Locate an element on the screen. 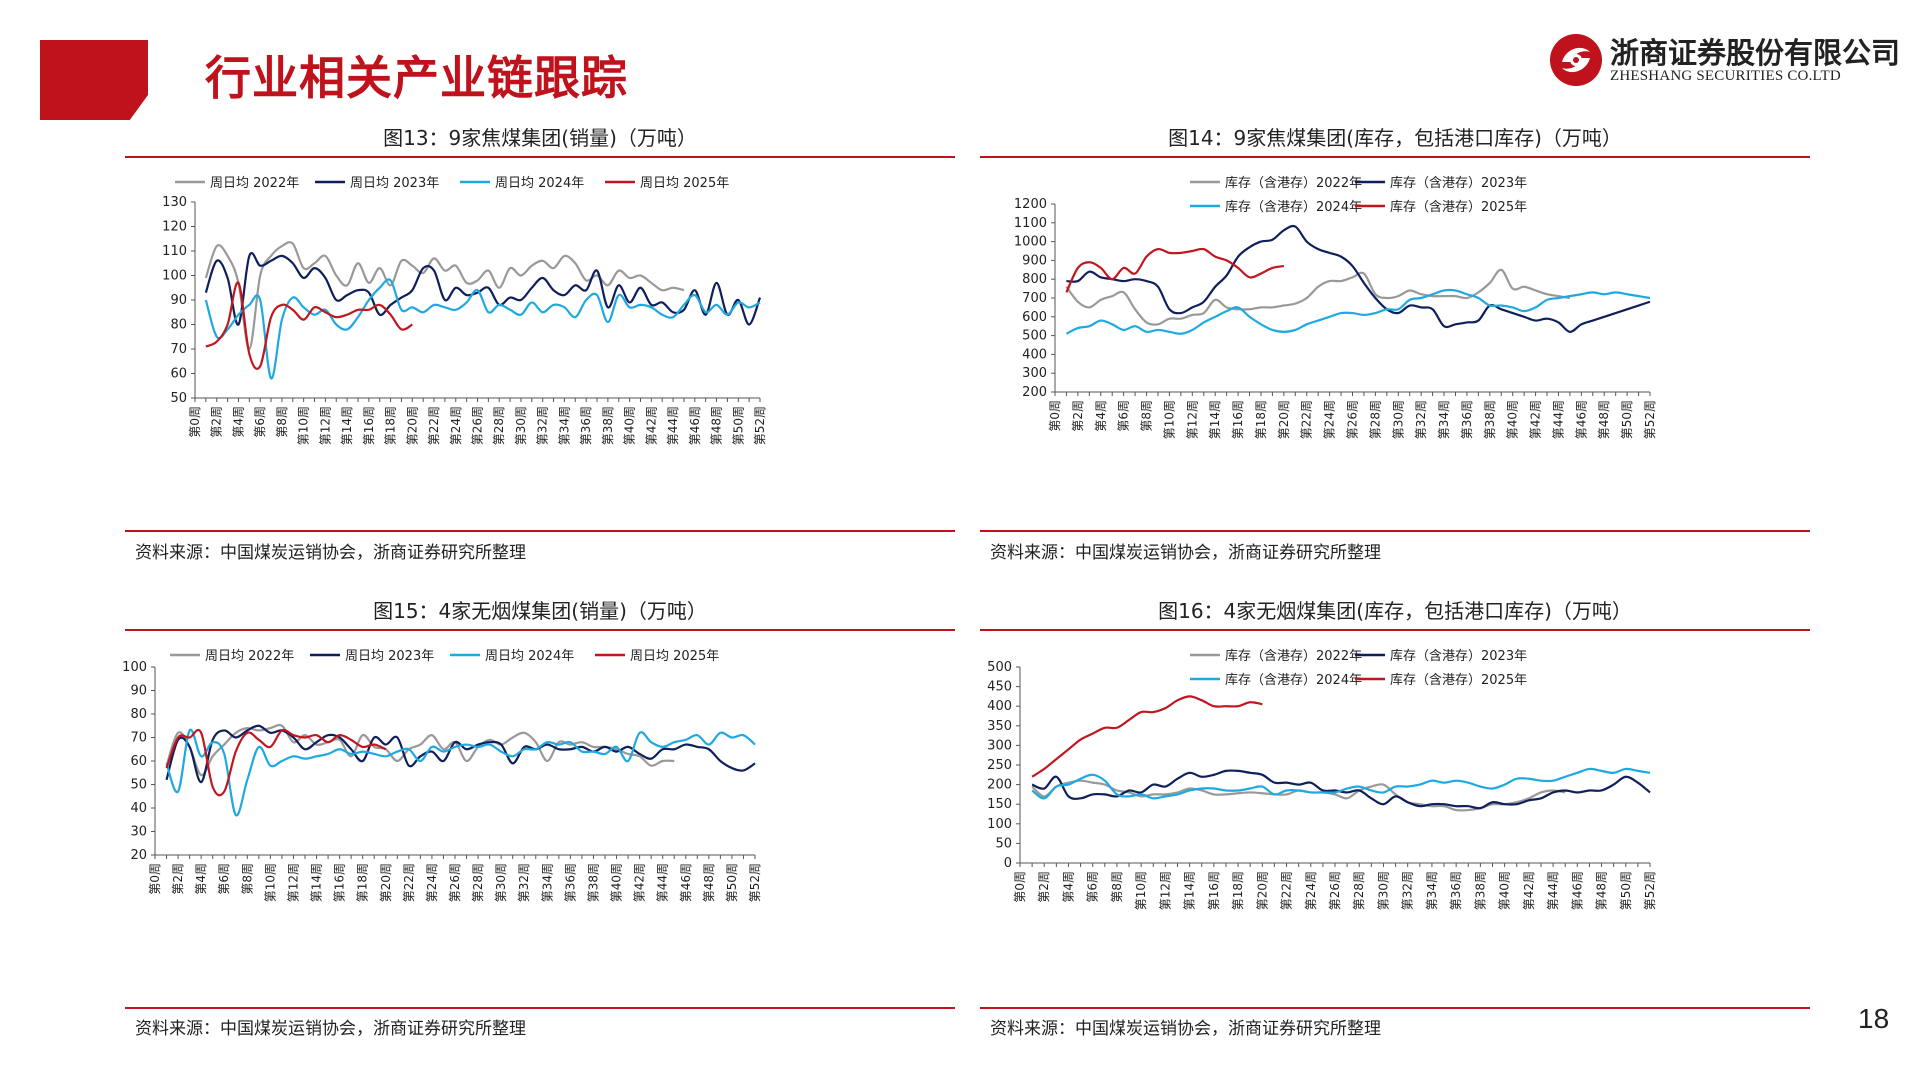 This screenshot has width=1920, height=1080. y-tick-label: 60 is located at coordinates (178, 374).